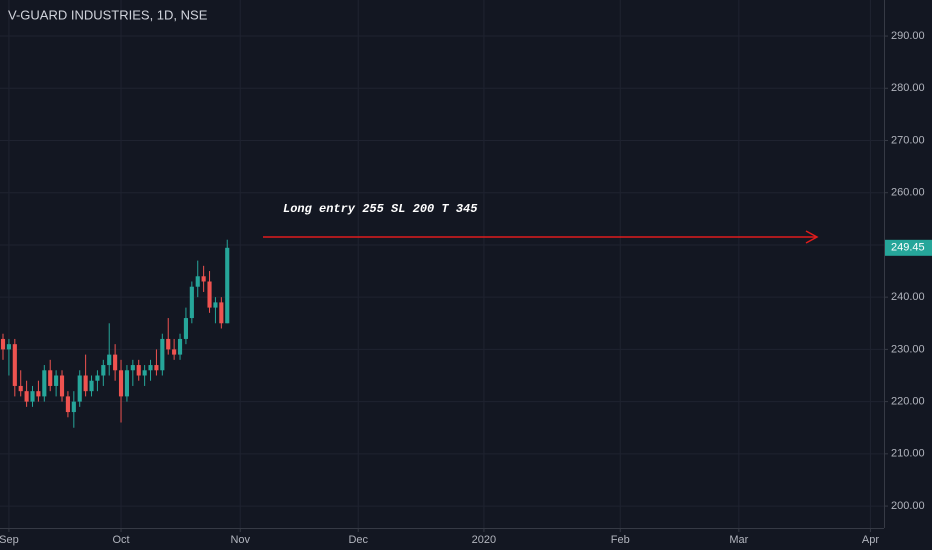  What do you see at coordinates (908, 36) in the screenshot?
I see `y-tick-label: 290.00` at bounding box center [908, 36].